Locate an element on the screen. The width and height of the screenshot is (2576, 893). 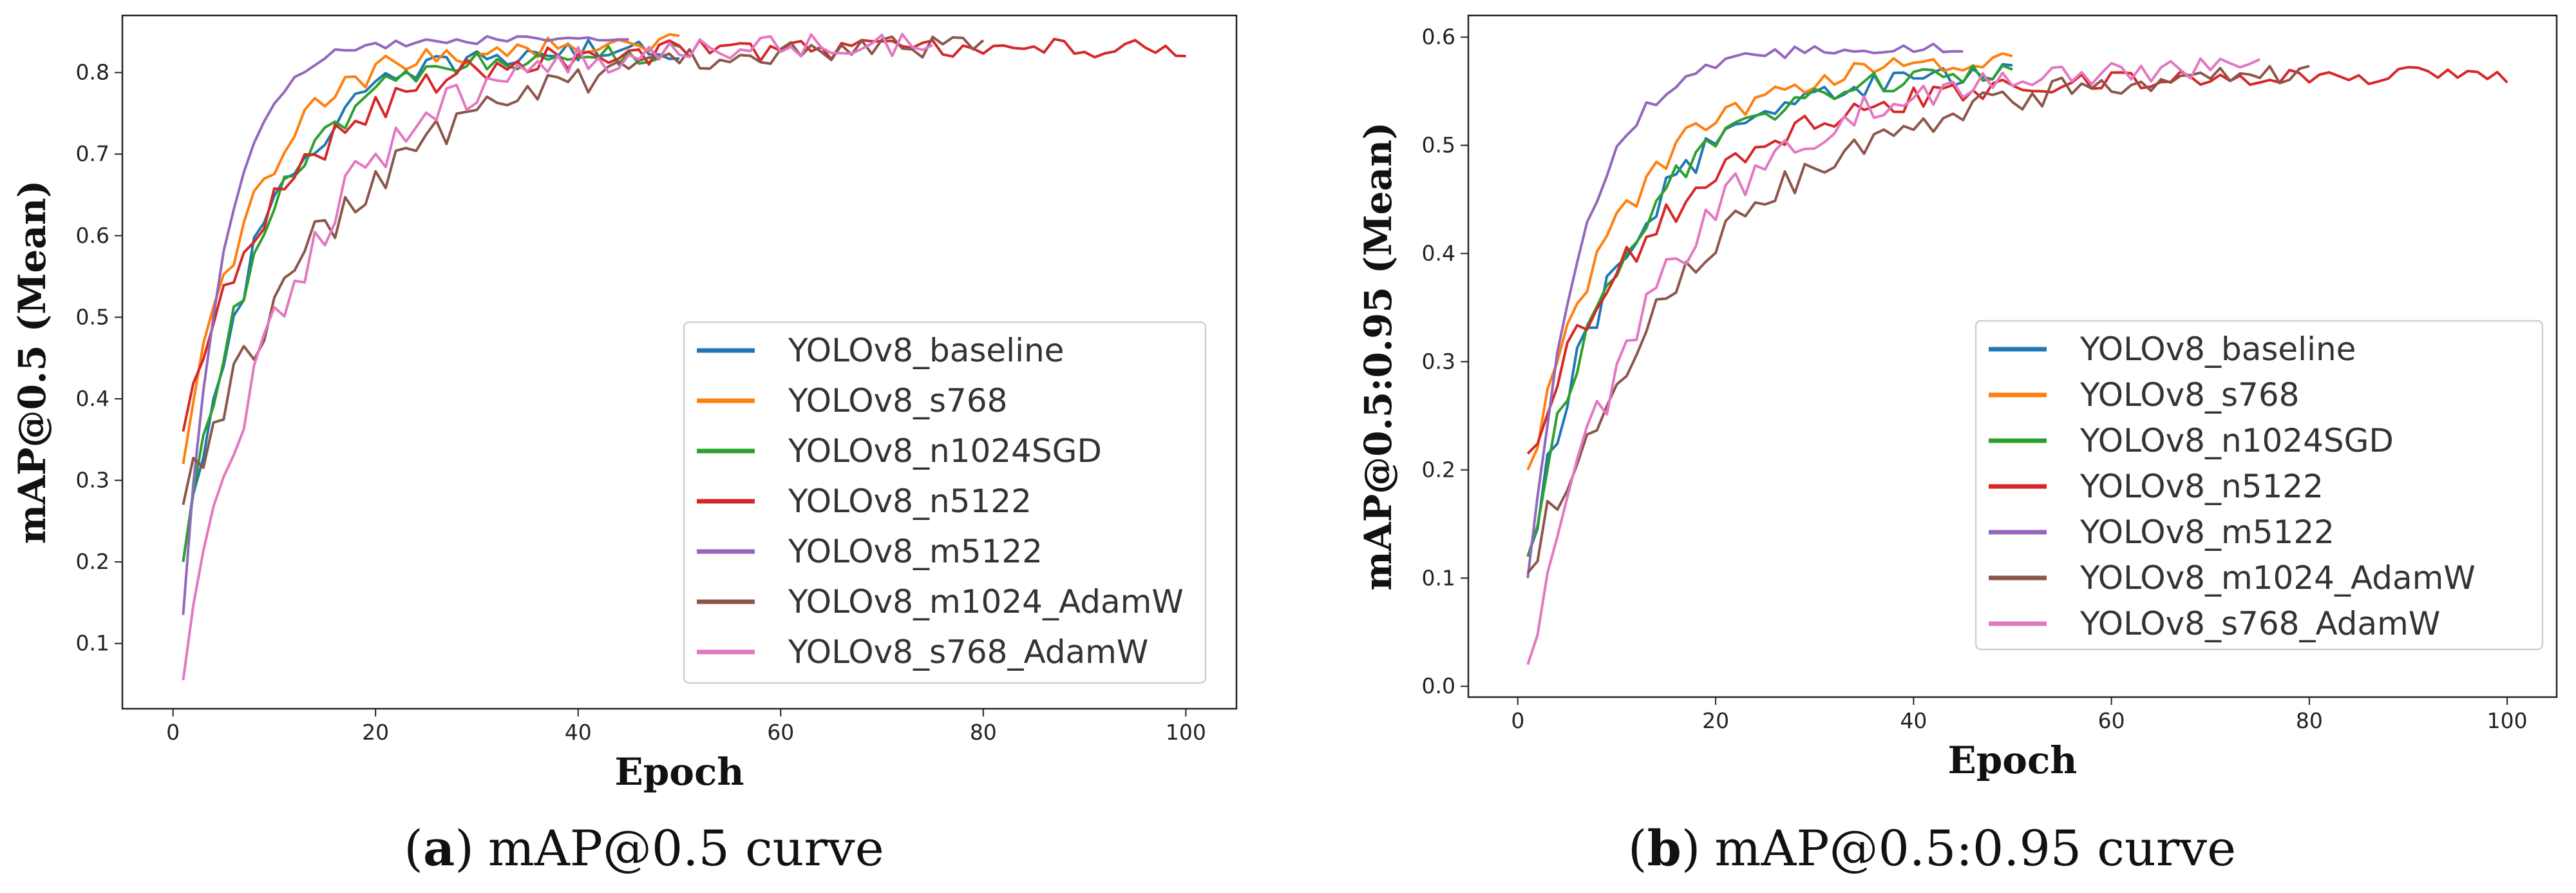
y-tick-label: 0.7 is located at coordinates (92, 153).